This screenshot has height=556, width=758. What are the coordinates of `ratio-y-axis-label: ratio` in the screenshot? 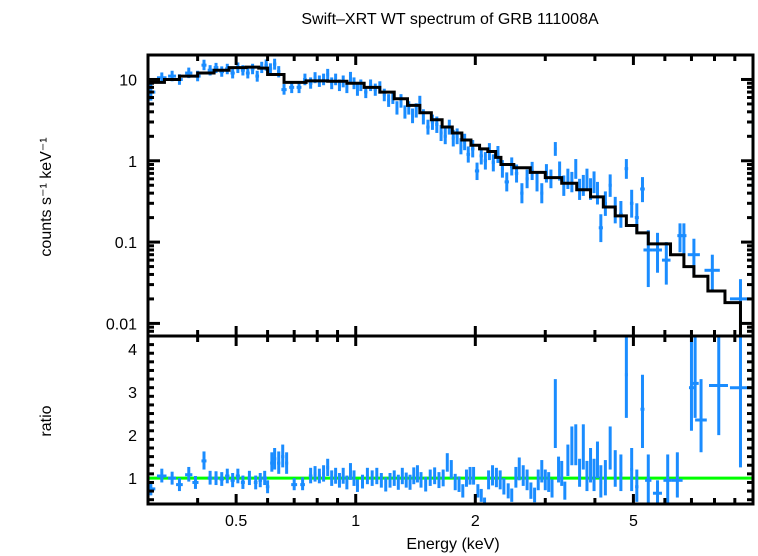 It's located at (46, 420).